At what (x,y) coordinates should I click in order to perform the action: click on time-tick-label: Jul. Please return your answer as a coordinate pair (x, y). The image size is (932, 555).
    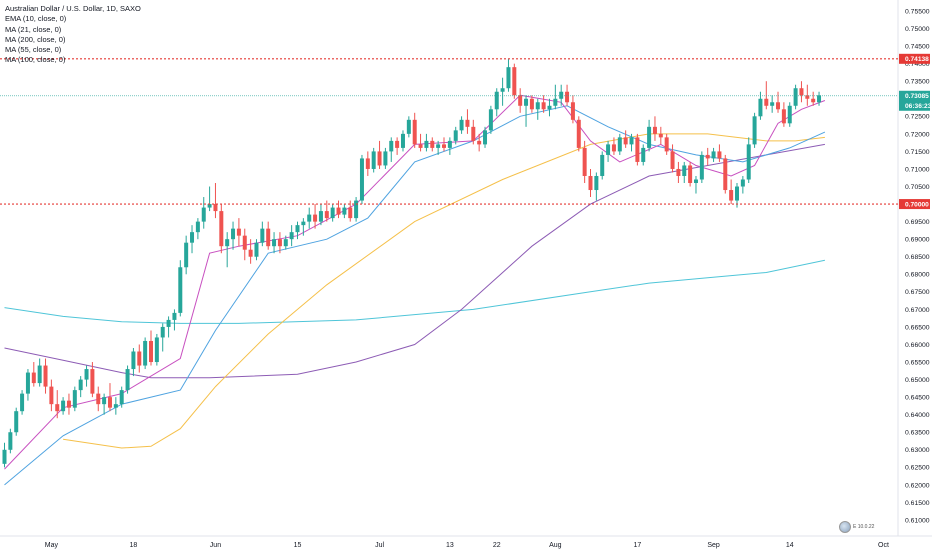
    Looking at the image, I should click on (379, 545).